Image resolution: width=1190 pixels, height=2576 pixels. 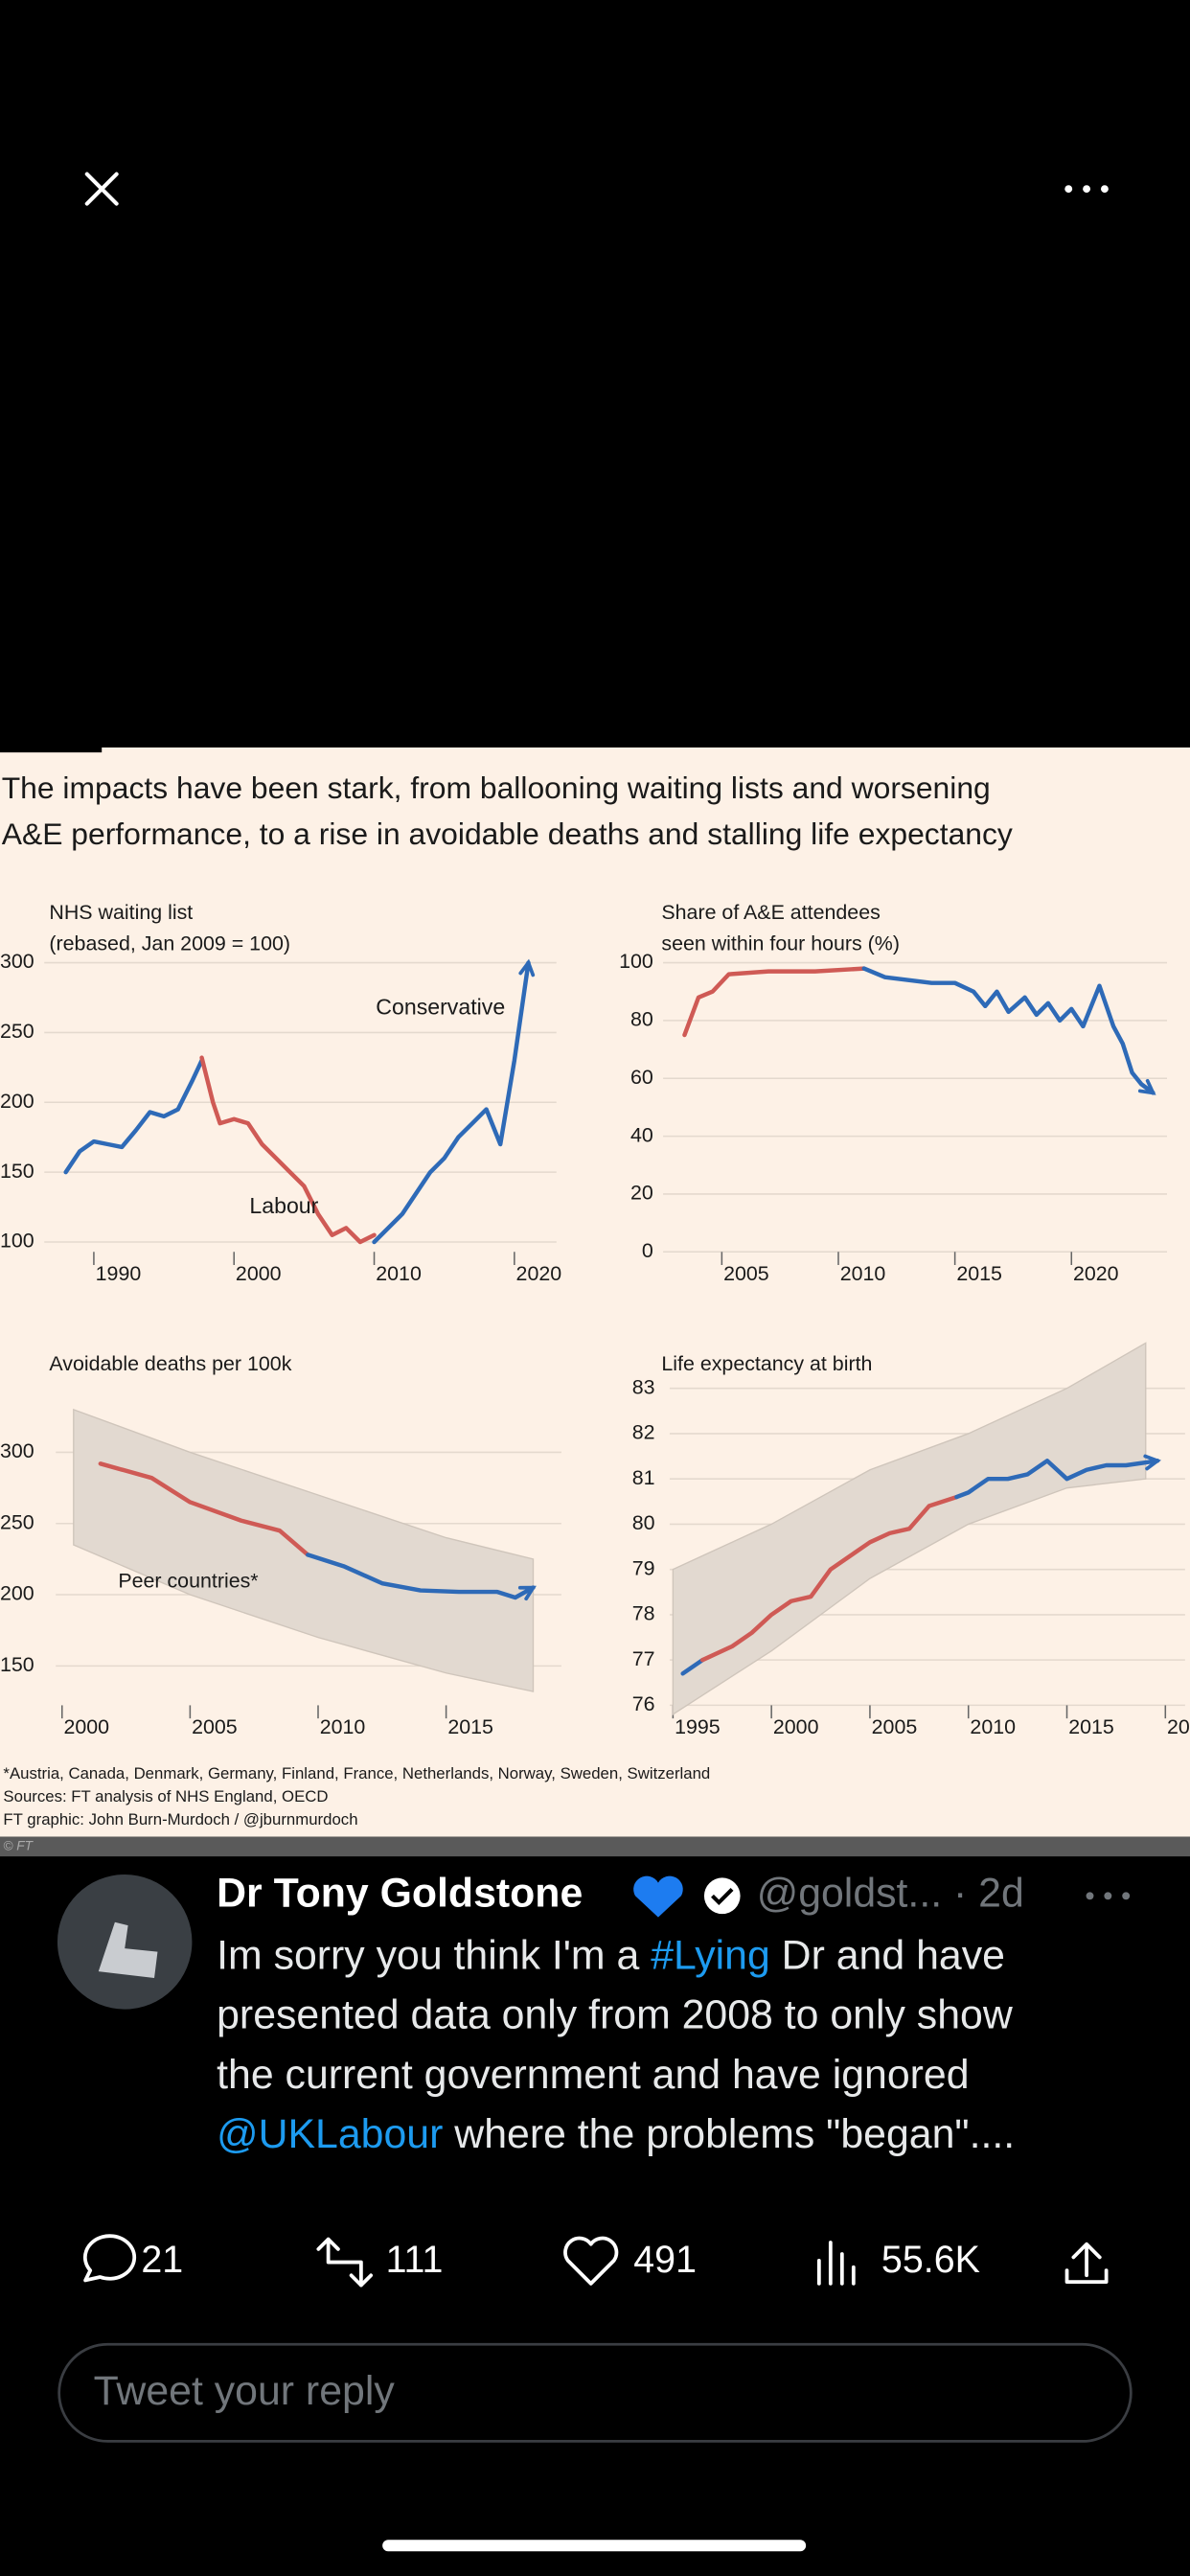 What do you see at coordinates (284, 1205) in the screenshot?
I see `annotation: Labour` at bounding box center [284, 1205].